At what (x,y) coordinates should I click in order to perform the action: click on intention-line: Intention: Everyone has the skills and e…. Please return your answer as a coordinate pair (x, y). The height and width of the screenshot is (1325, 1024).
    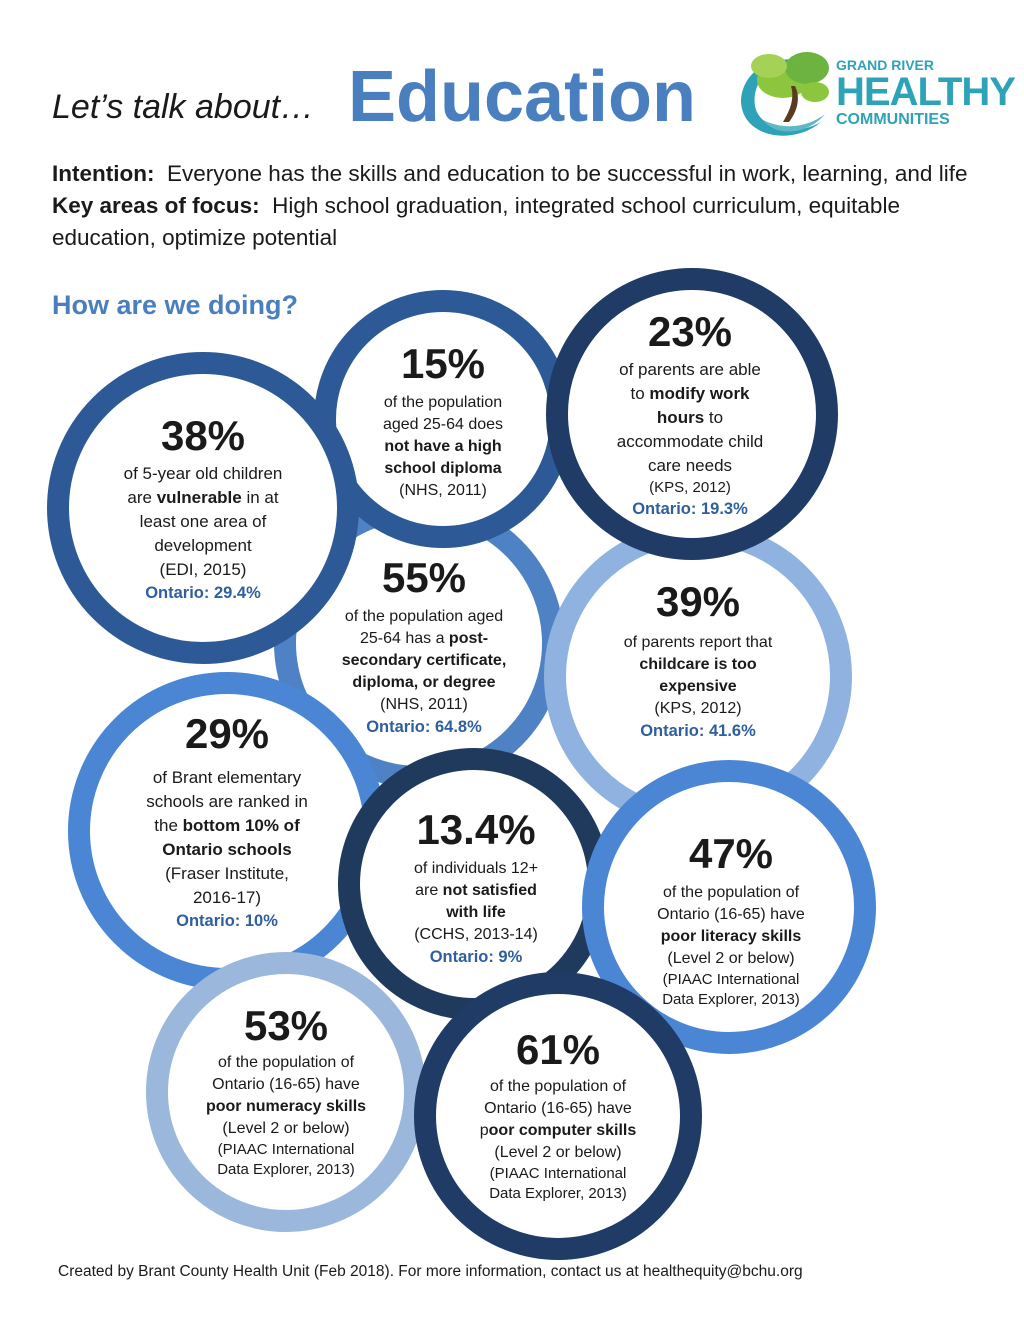
    Looking at the image, I should click on (517, 174).